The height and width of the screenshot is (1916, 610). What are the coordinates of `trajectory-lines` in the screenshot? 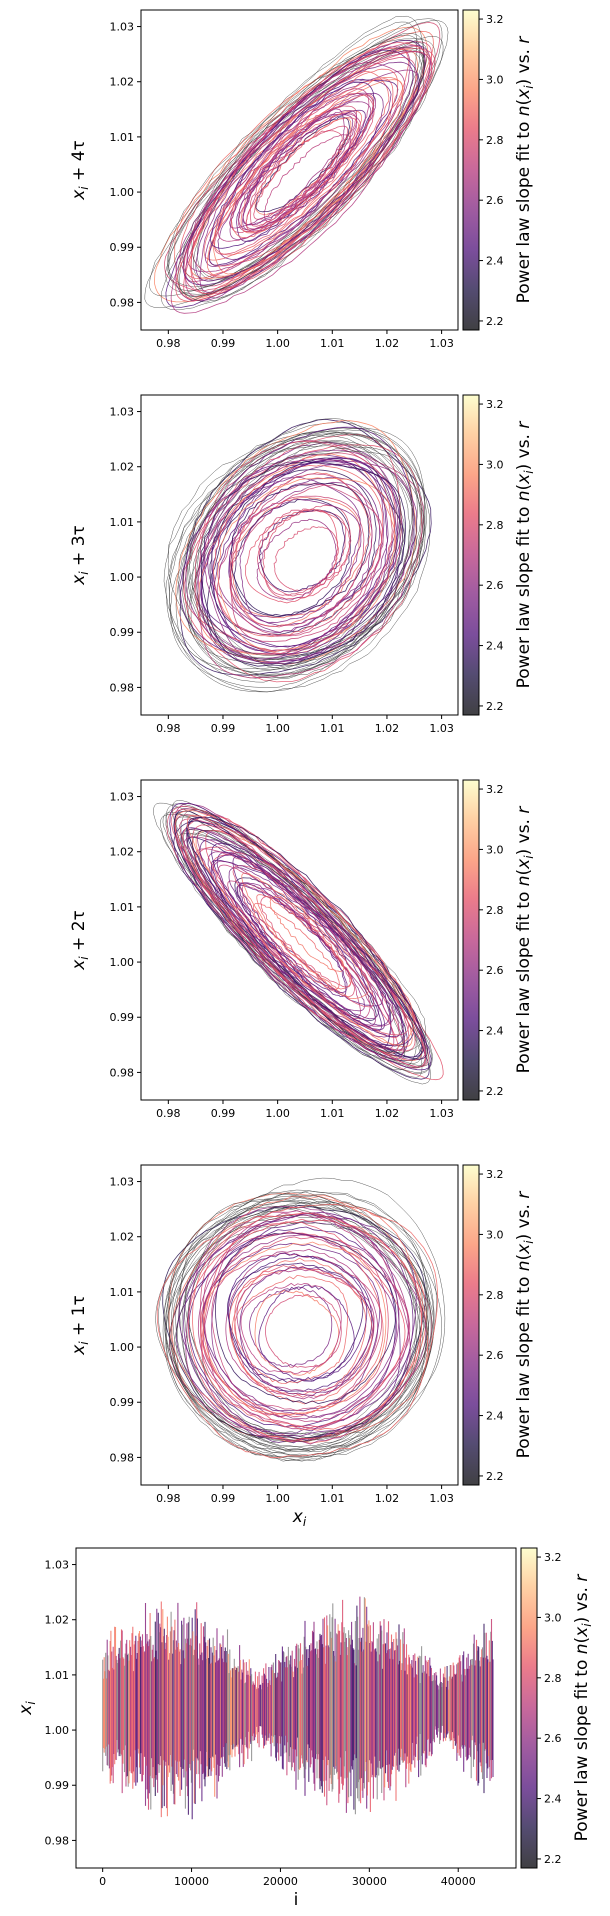 It's located at (300, 1319).